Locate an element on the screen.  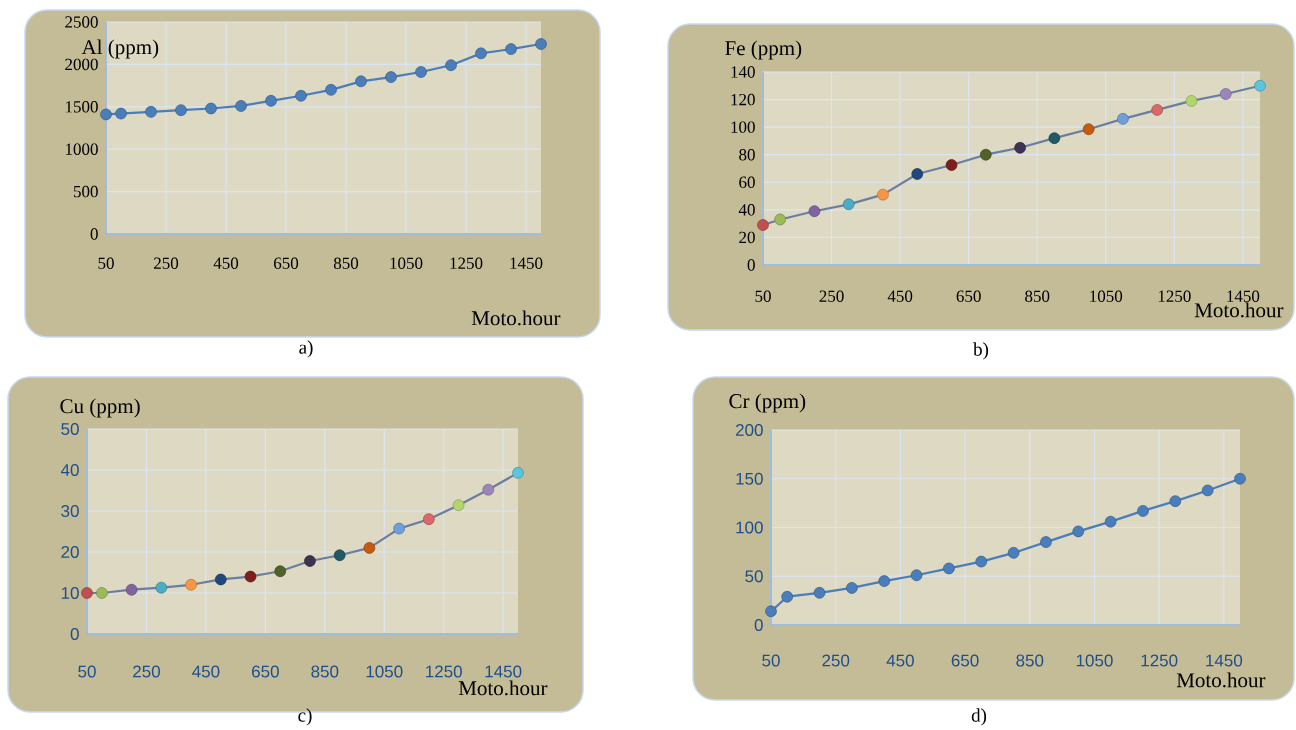
text: a) is located at coordinates (306, 349).